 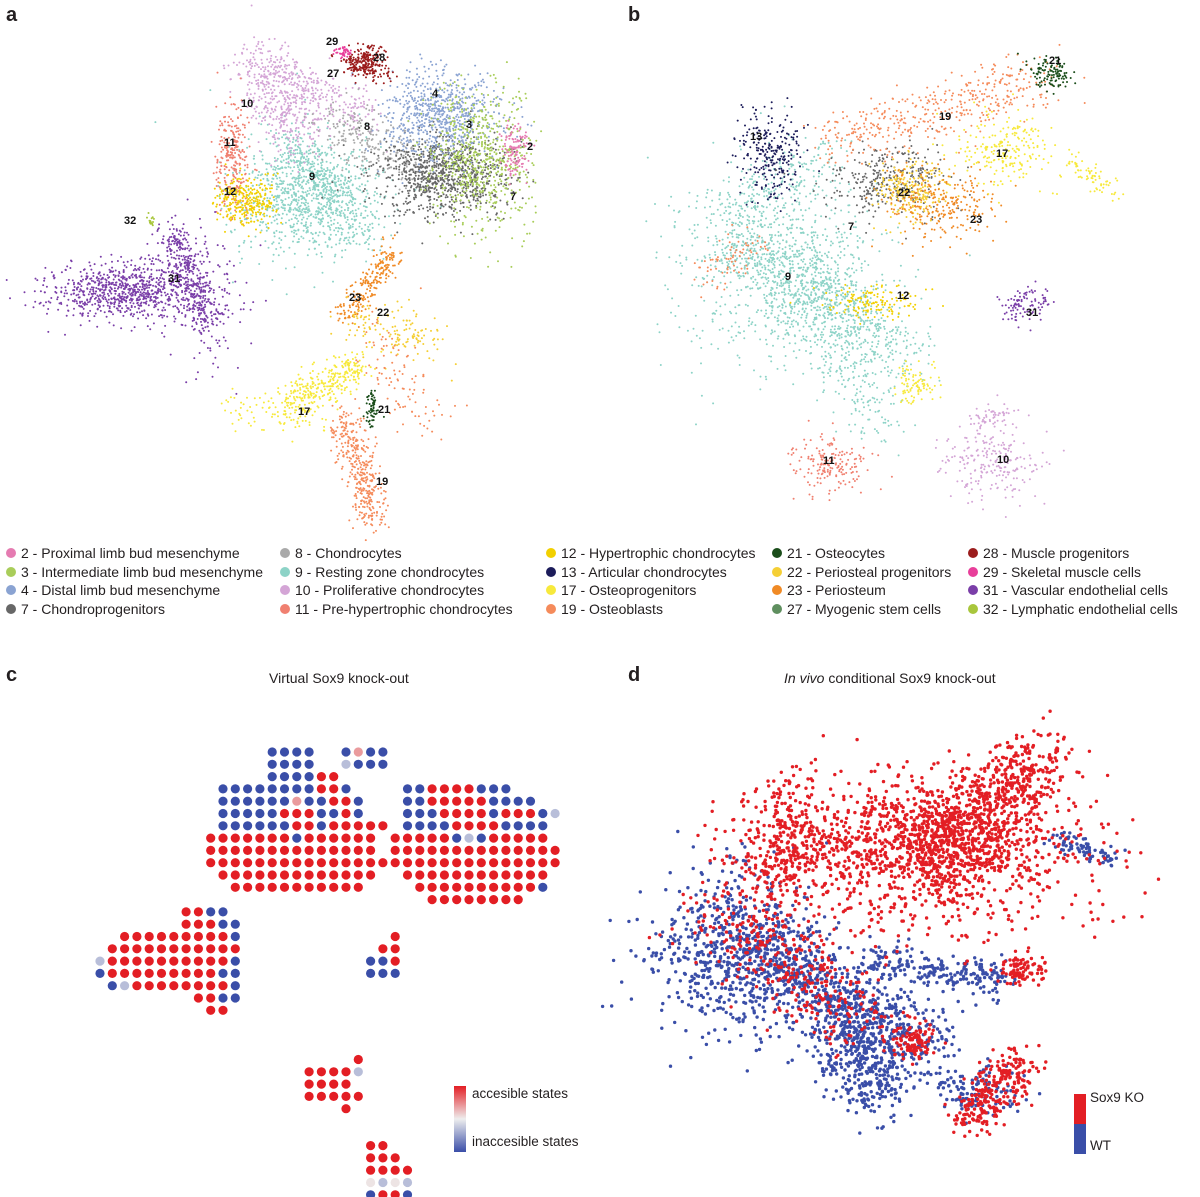 What do you see at coordinates (774, 845) in the screenshot?
I see `panel-d-cluster-ko-left-points` at bounding box center [774, 845].